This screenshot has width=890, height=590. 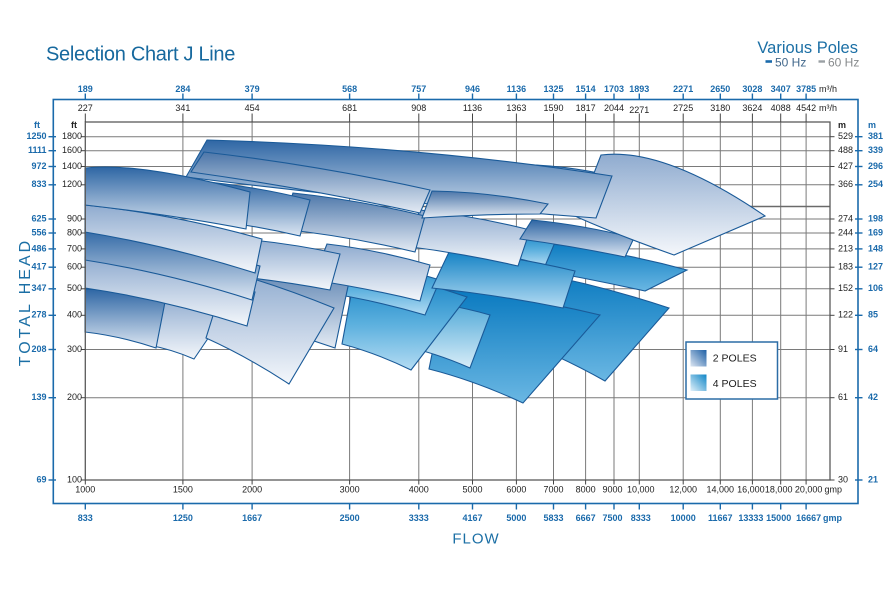 I want to click on svg-text: 7500, so click(x=612, y=518).